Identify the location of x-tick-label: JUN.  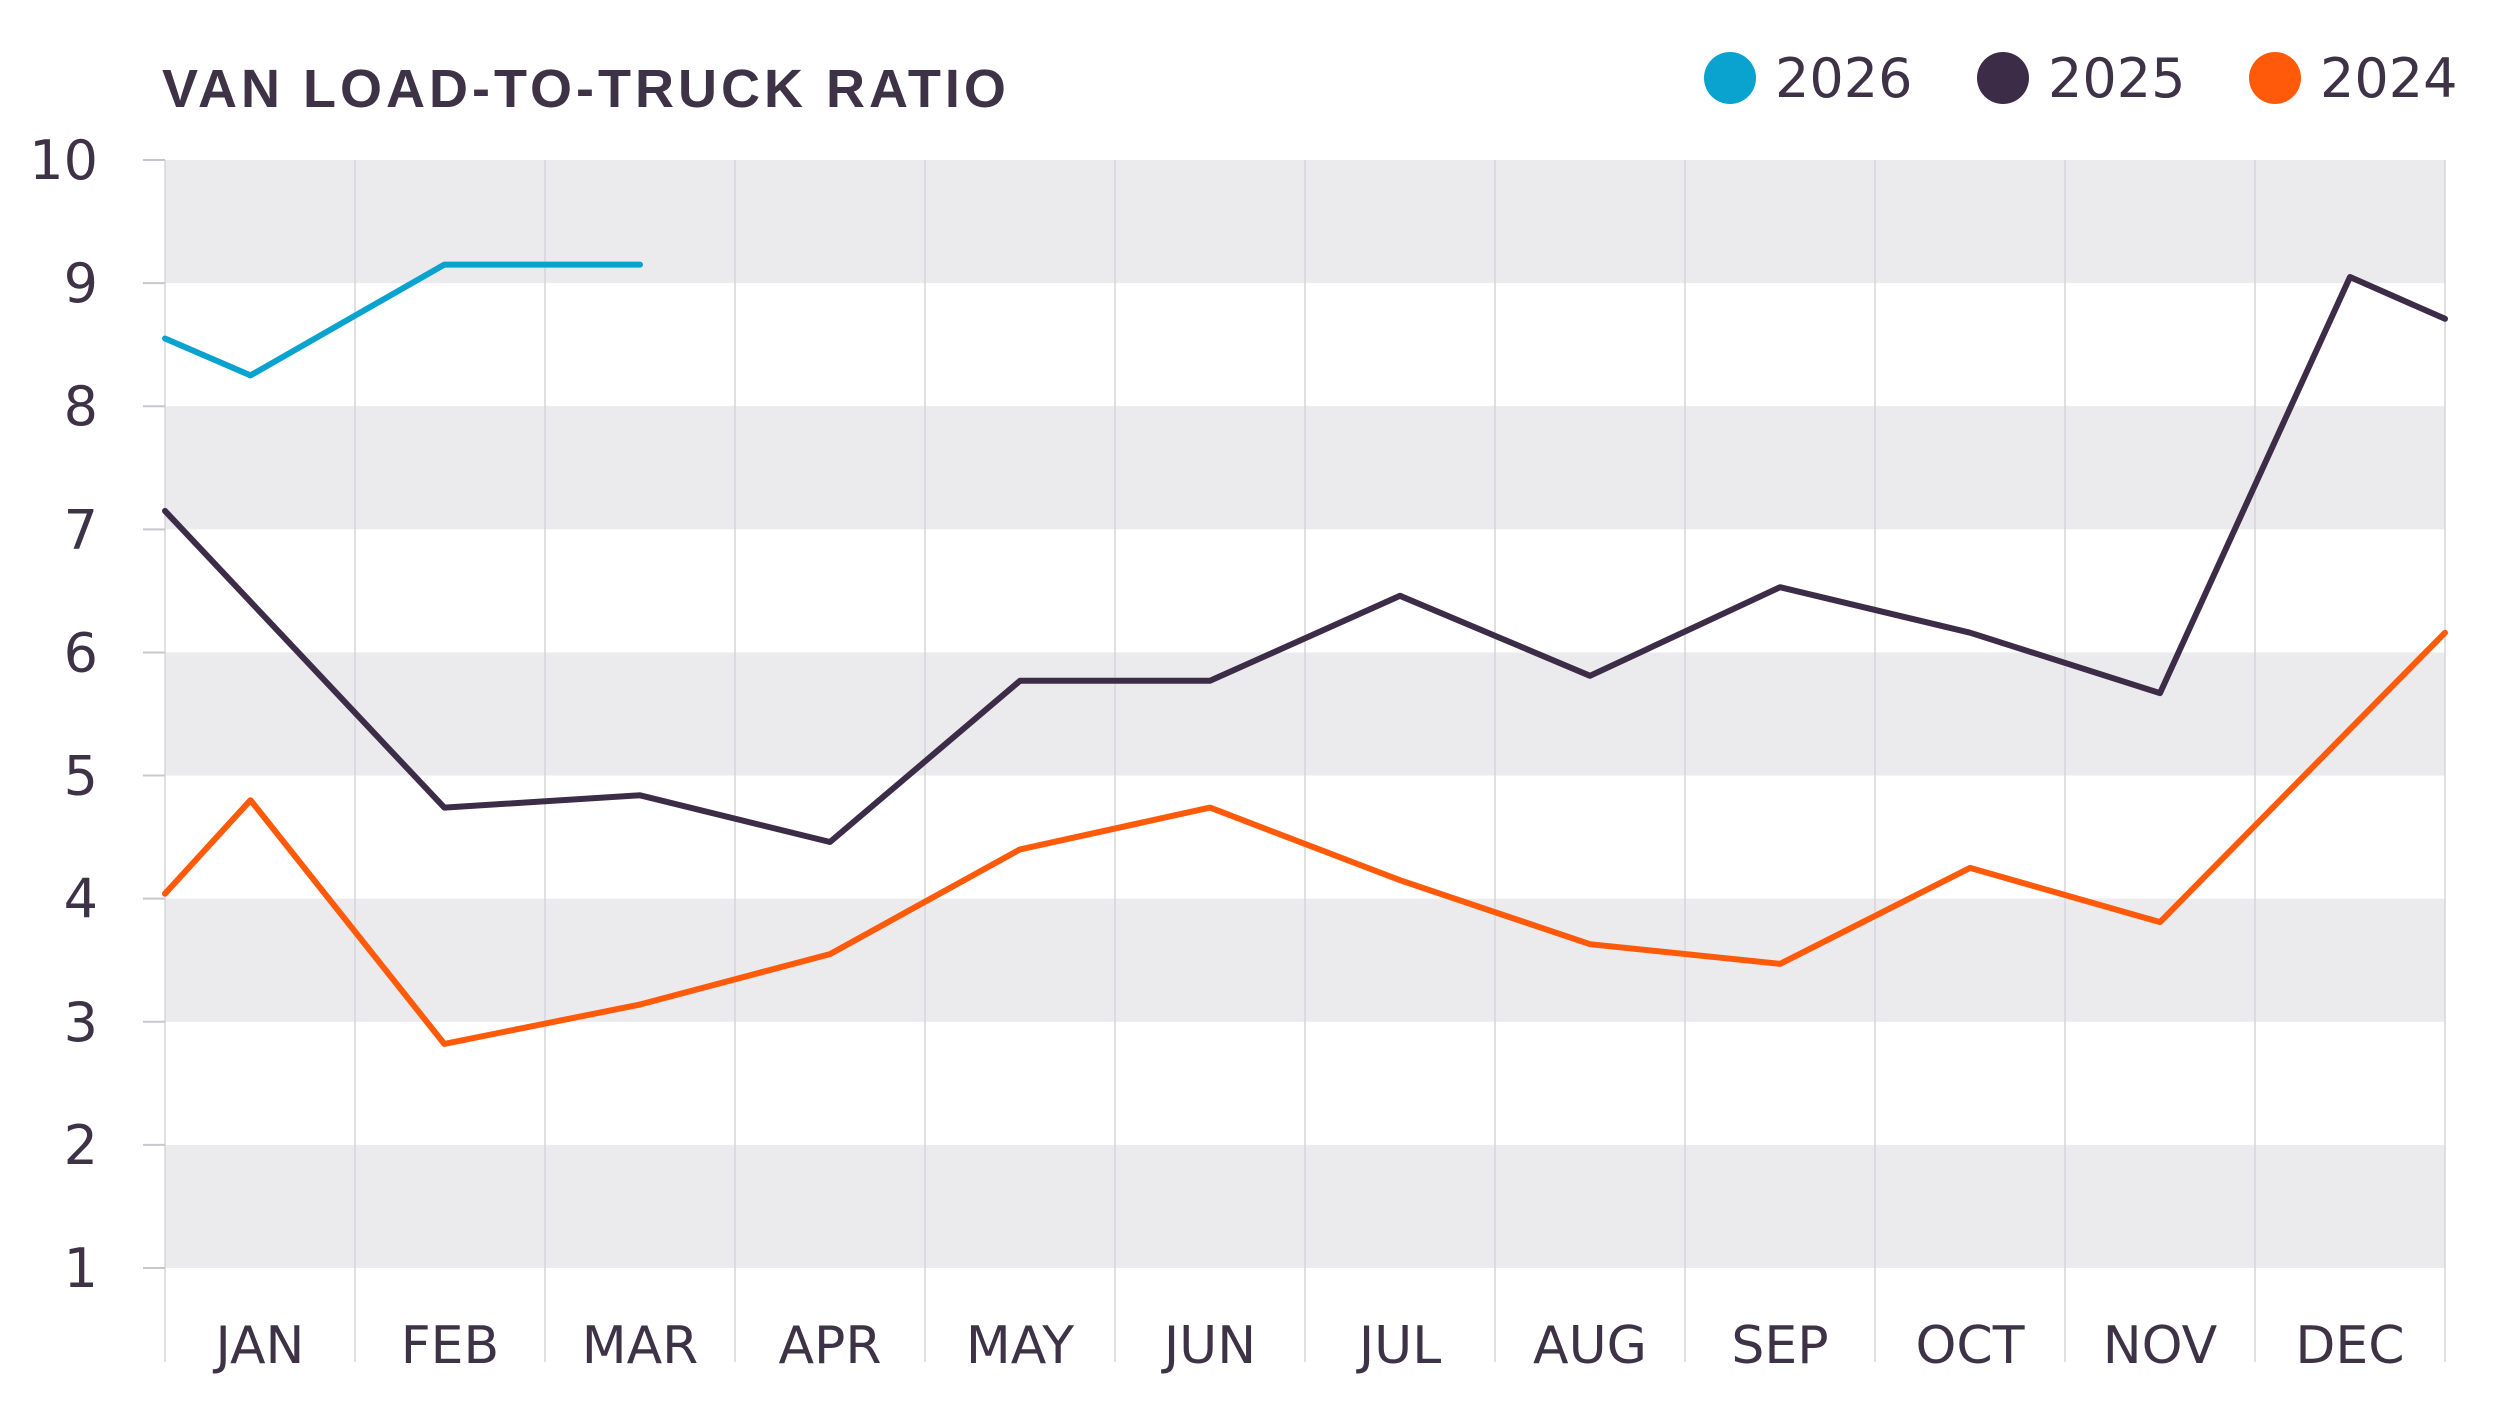
(1208, 1346).